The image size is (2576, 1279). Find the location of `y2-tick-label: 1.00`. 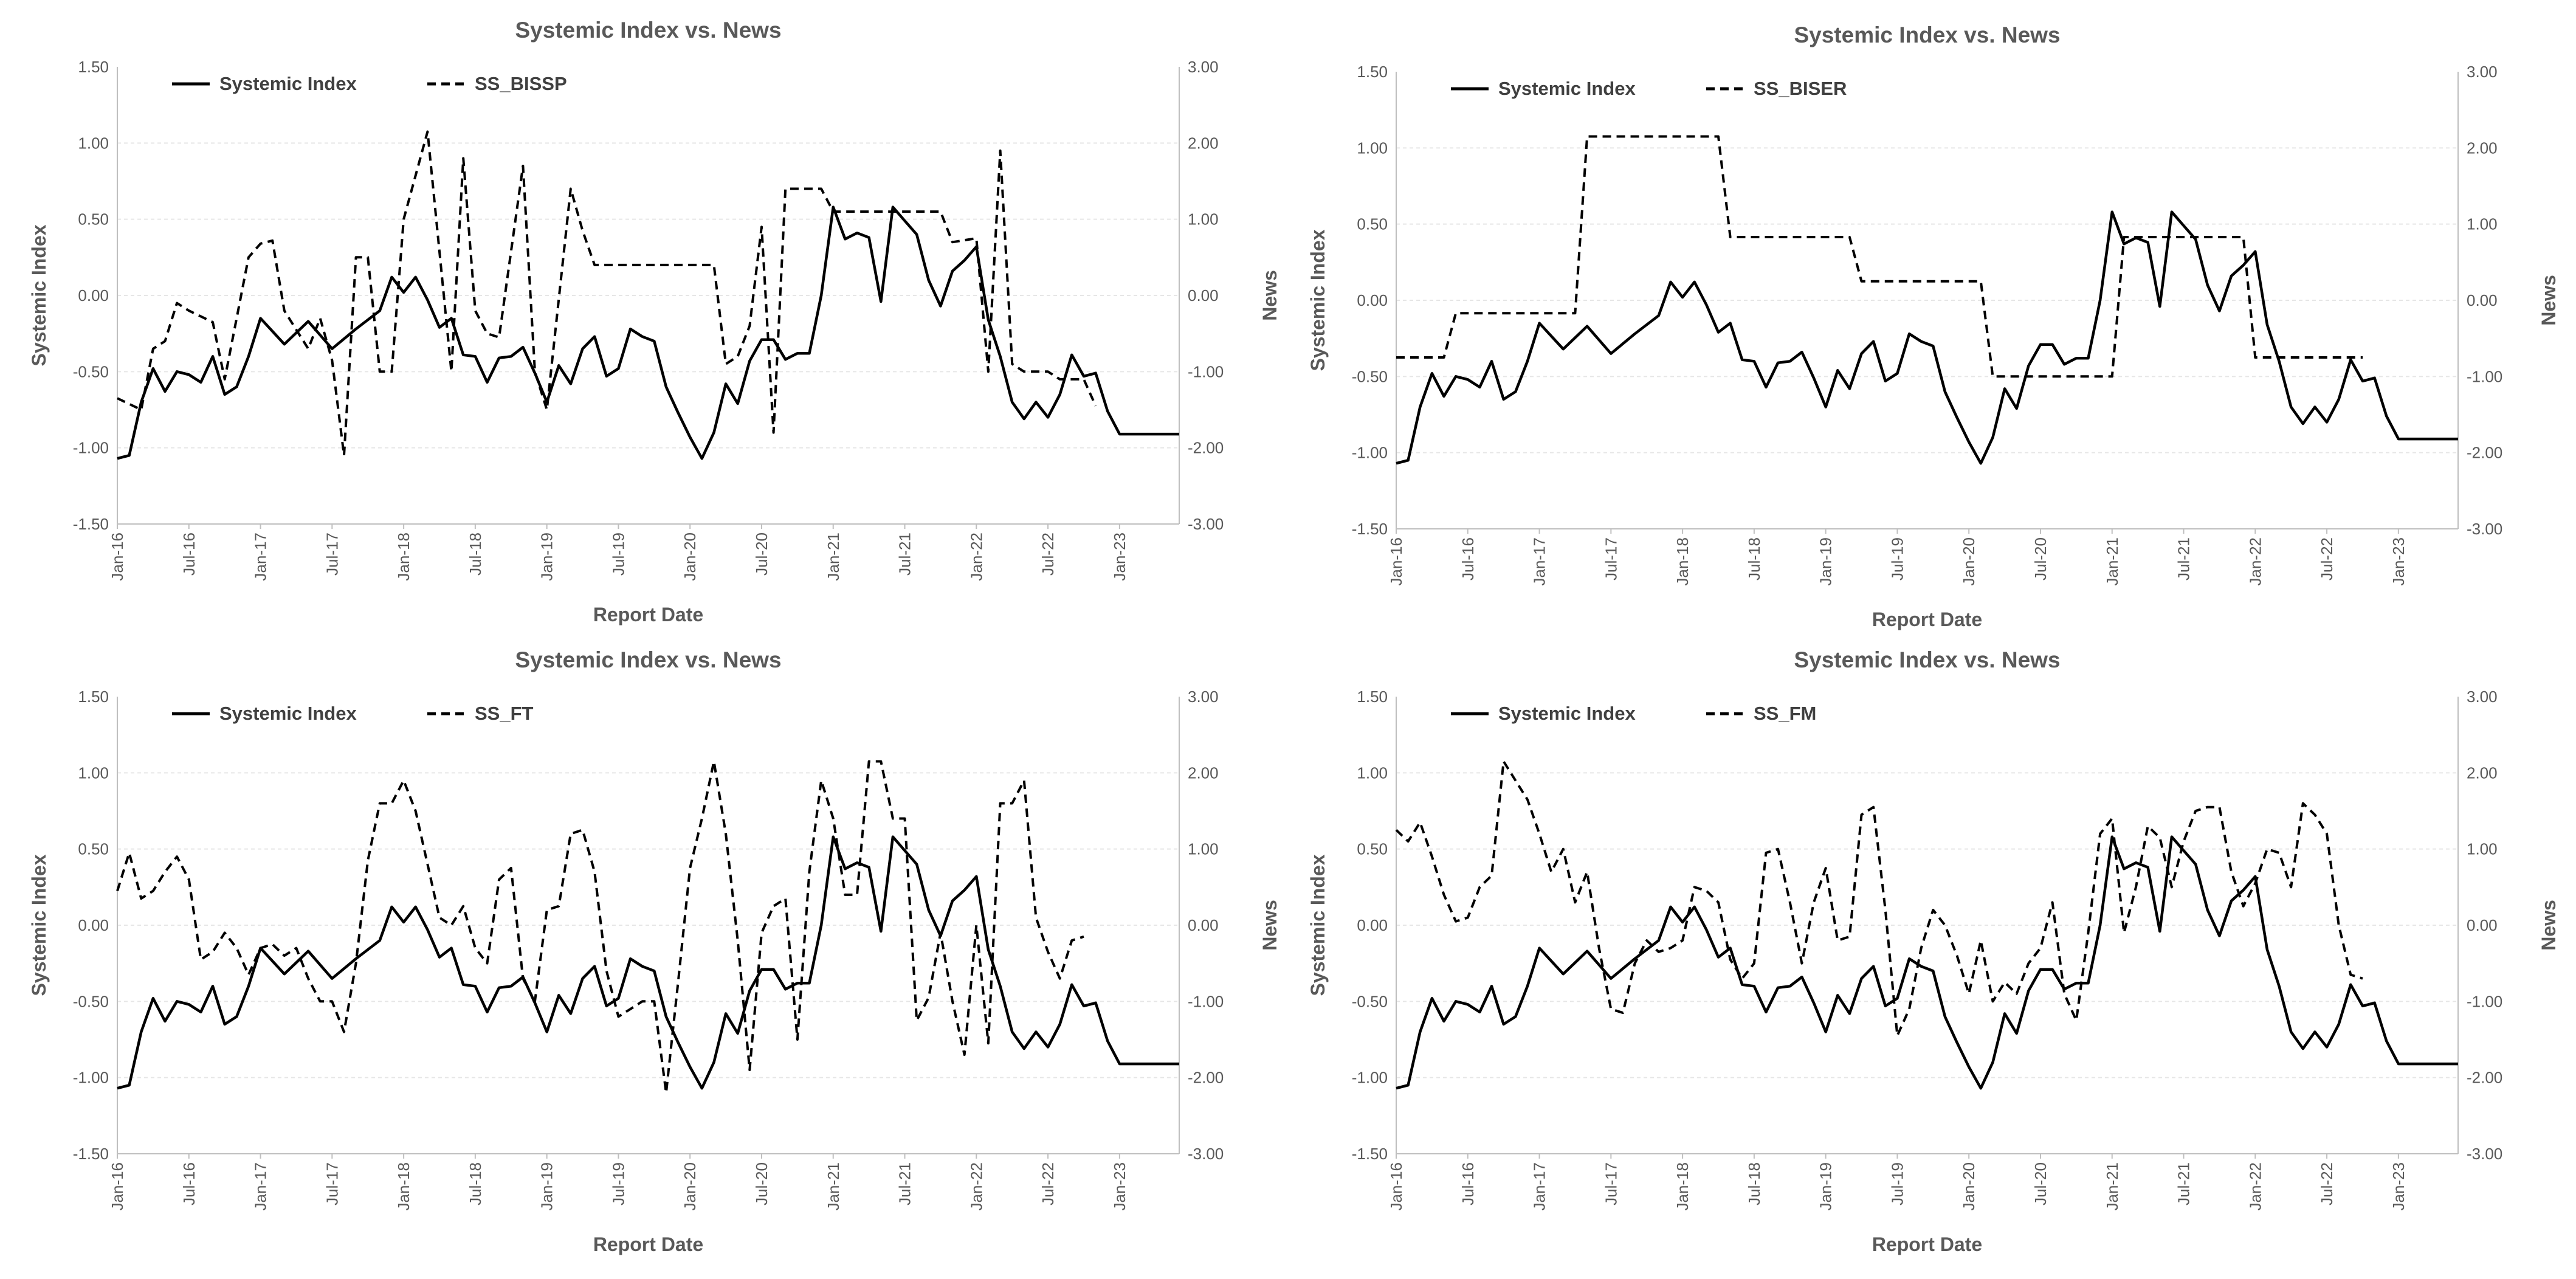

y2-tick-label: 1.00 is located at coordinates (2482, 849).